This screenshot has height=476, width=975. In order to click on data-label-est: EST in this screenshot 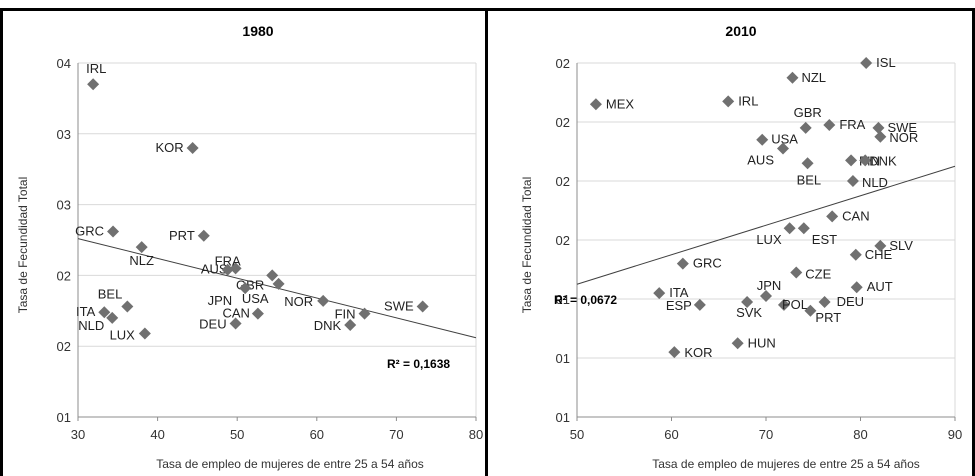, I will do `click(824, 239)`.